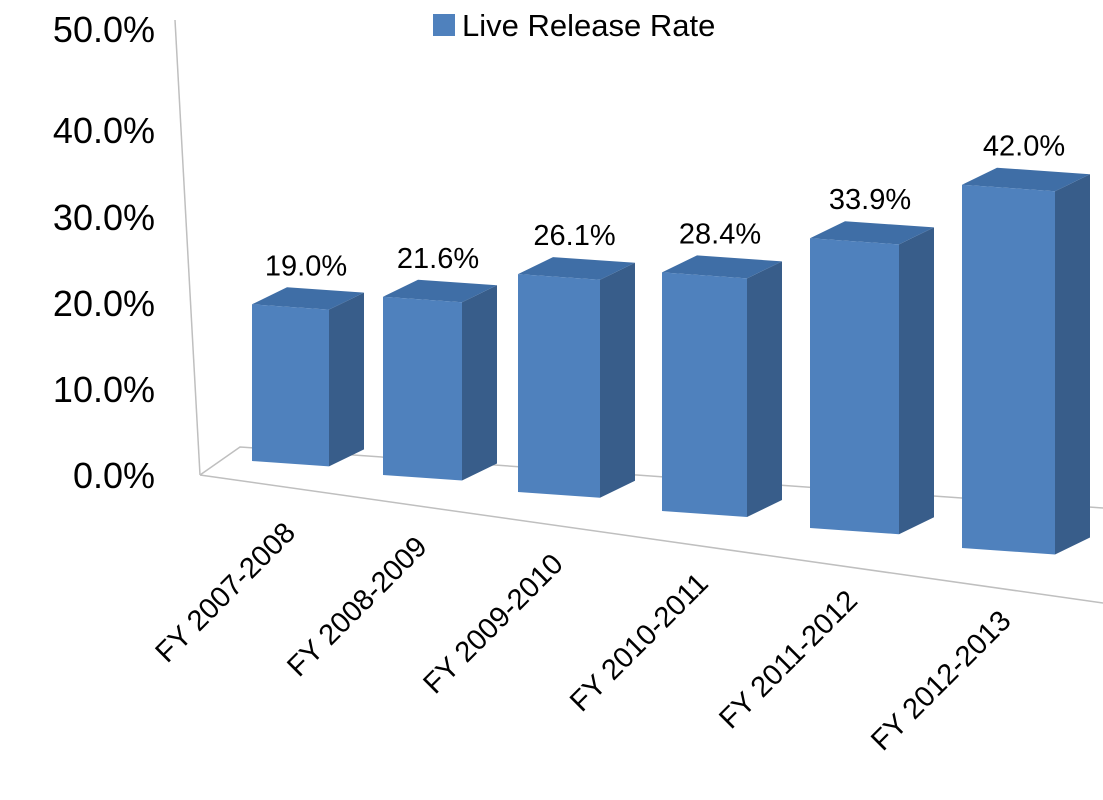 Image resolution: width=1103 pixels, height=800 pixels. What do you see at coordinates (665, 207) in the screenshot?
I see `data-labels: 19.0% 21.6% 26.1% 28.4% 33.9% 42.0%` at bounding box center [665, 207].